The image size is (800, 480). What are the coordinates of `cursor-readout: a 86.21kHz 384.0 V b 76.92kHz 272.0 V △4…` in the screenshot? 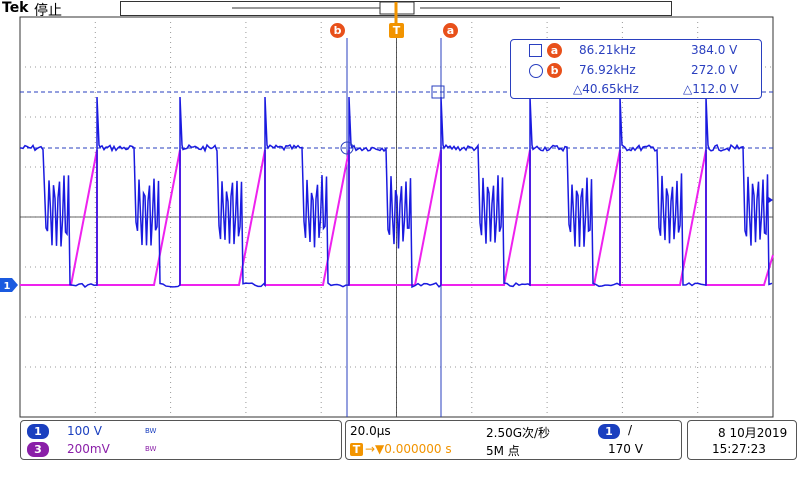 It's located at (636, 69).